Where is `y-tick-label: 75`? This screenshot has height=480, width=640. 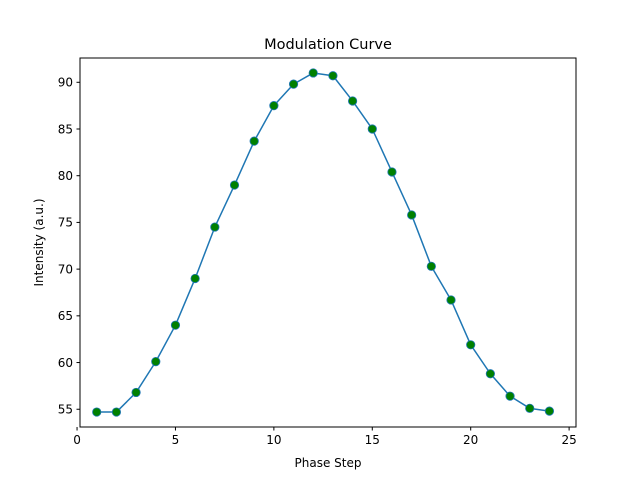
y-tick-label: 75 is located at coordinates (65, 223).